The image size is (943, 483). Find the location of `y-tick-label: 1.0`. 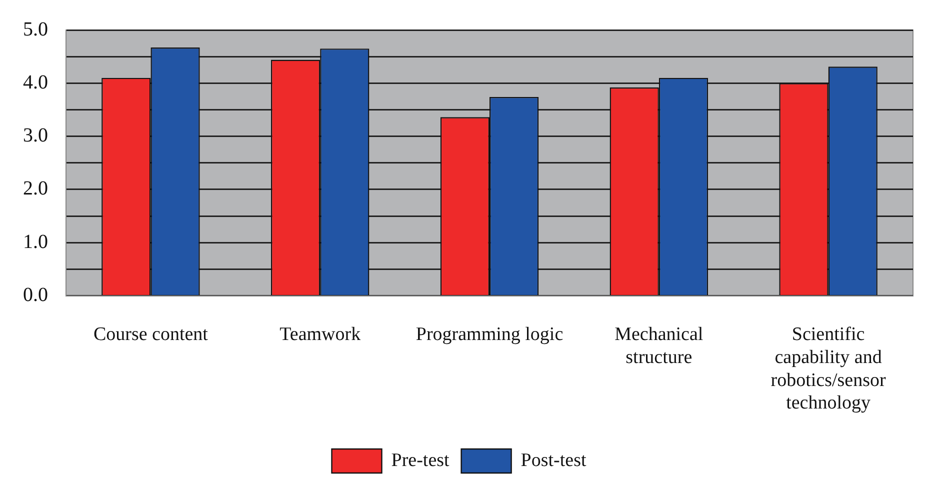

y-tick-label: 1.0 is located at coordinates (35, 241).